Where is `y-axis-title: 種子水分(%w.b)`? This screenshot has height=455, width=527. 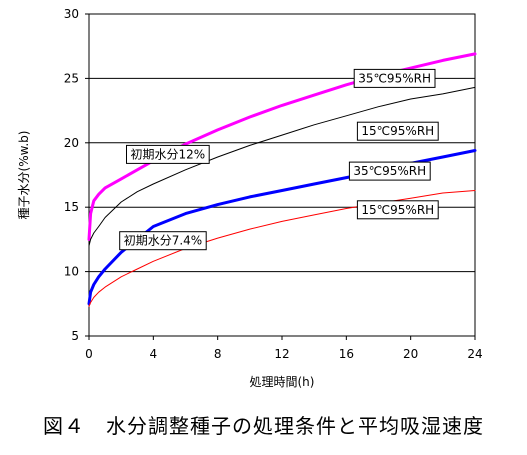
y-axis-title: 種子水分(%w.b) is located at coordinates (24, 175).